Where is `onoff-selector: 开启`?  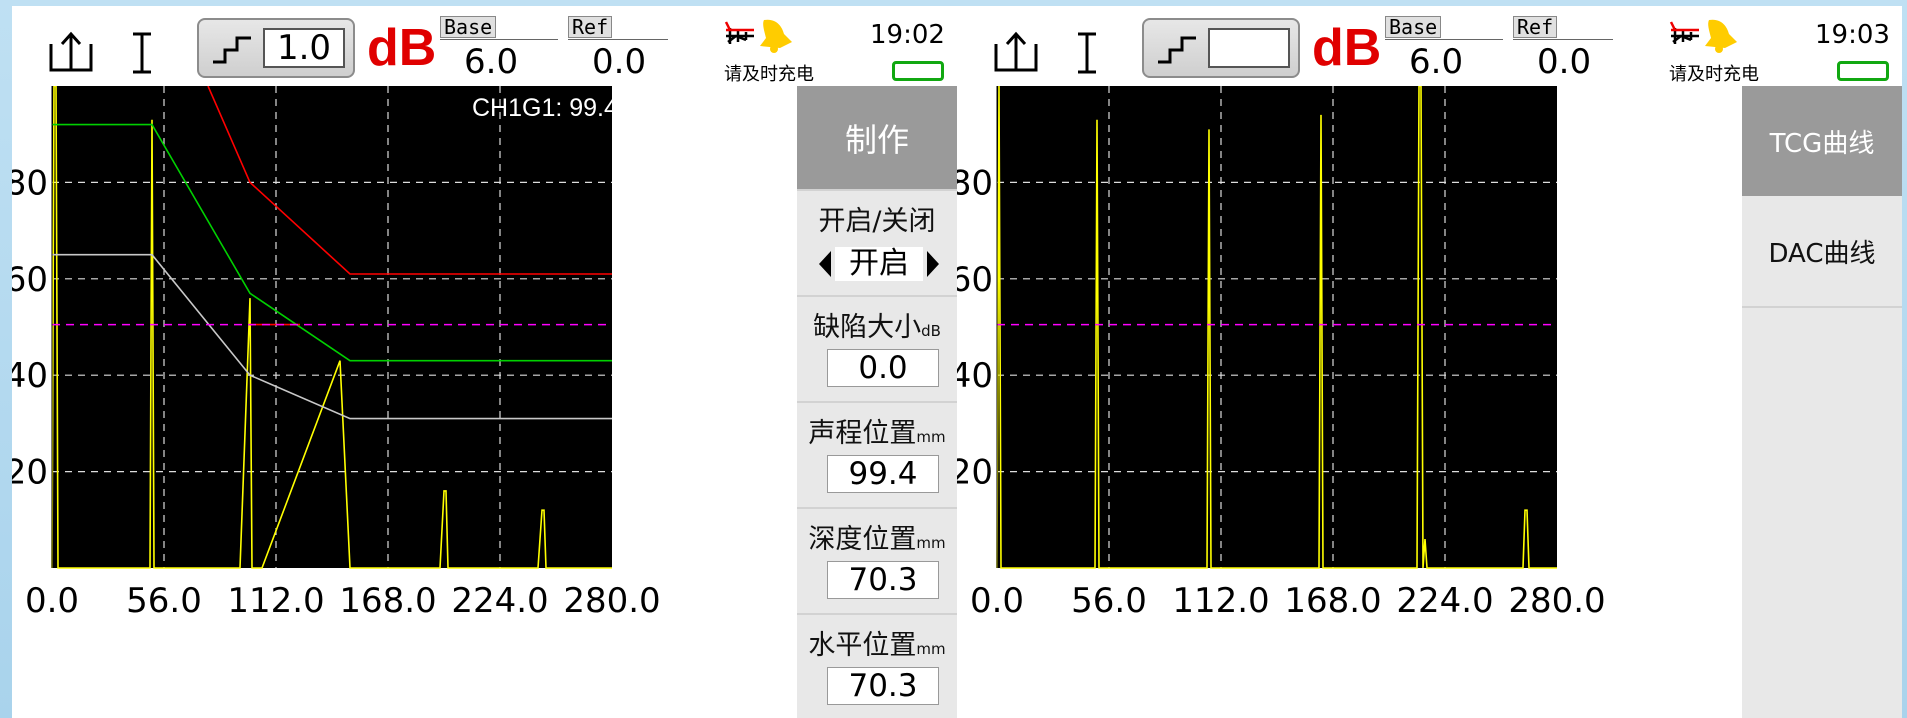
onoff-selector: 开启 is located at coordinates (879, 264).